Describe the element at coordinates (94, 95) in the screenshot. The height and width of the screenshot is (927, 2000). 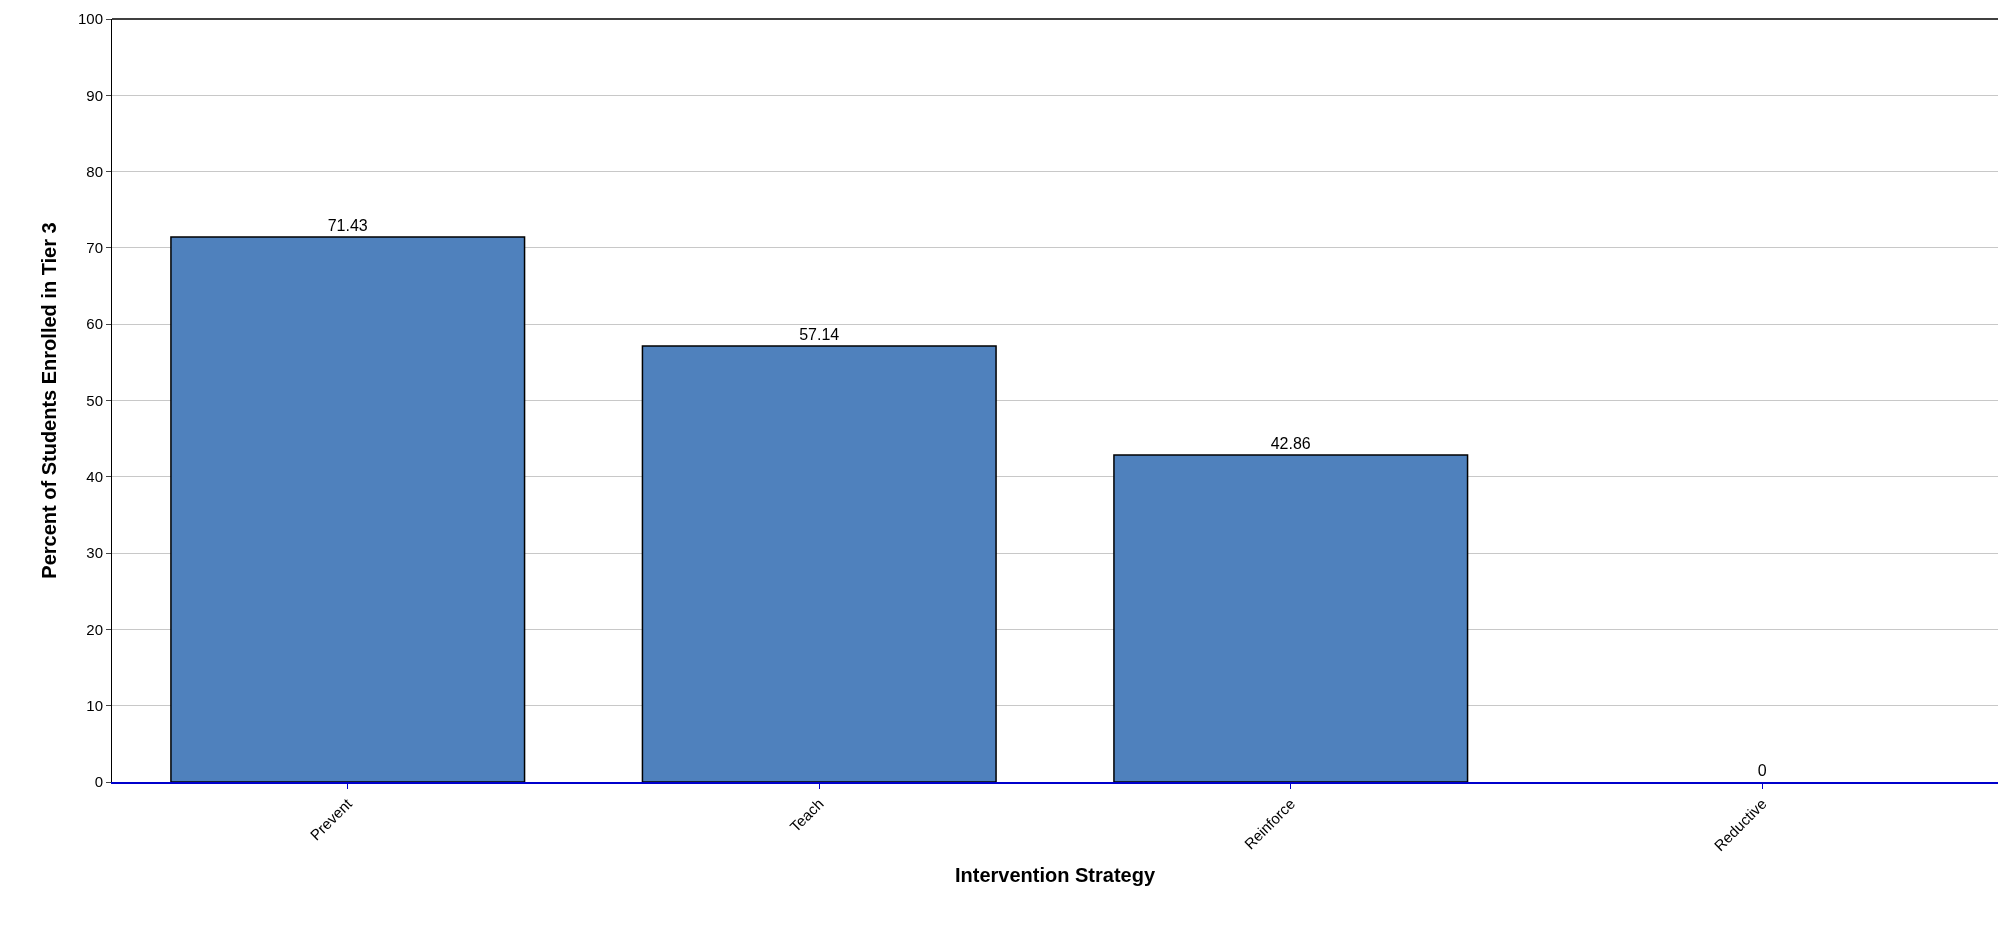
I see `y-tick-label: 90` at that location.